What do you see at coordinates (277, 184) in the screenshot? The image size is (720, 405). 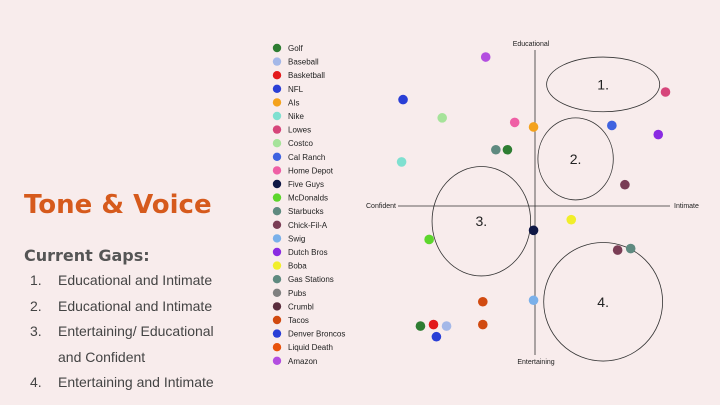 I see `legend-swatch-five-guys` at bounding box center [277, 184].